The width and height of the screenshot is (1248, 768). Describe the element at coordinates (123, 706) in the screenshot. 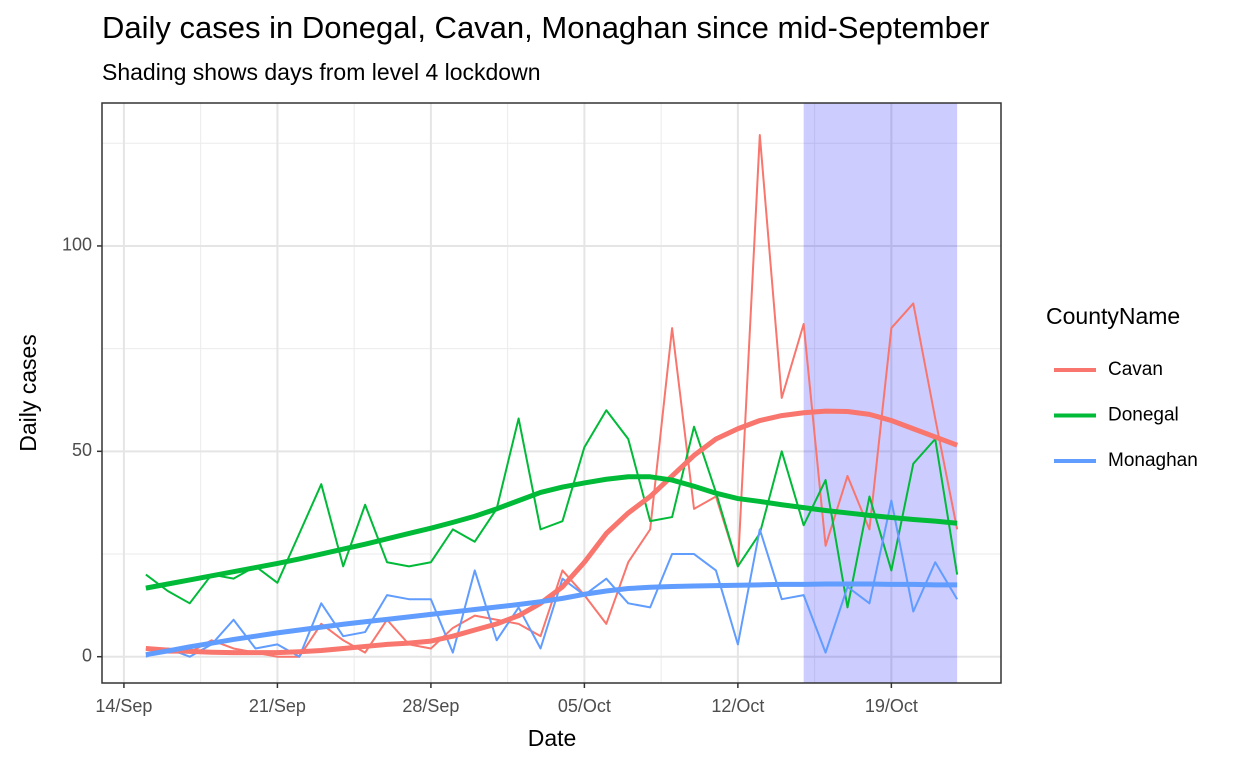

I see `x-tick-label: 14/Sep` at that location.